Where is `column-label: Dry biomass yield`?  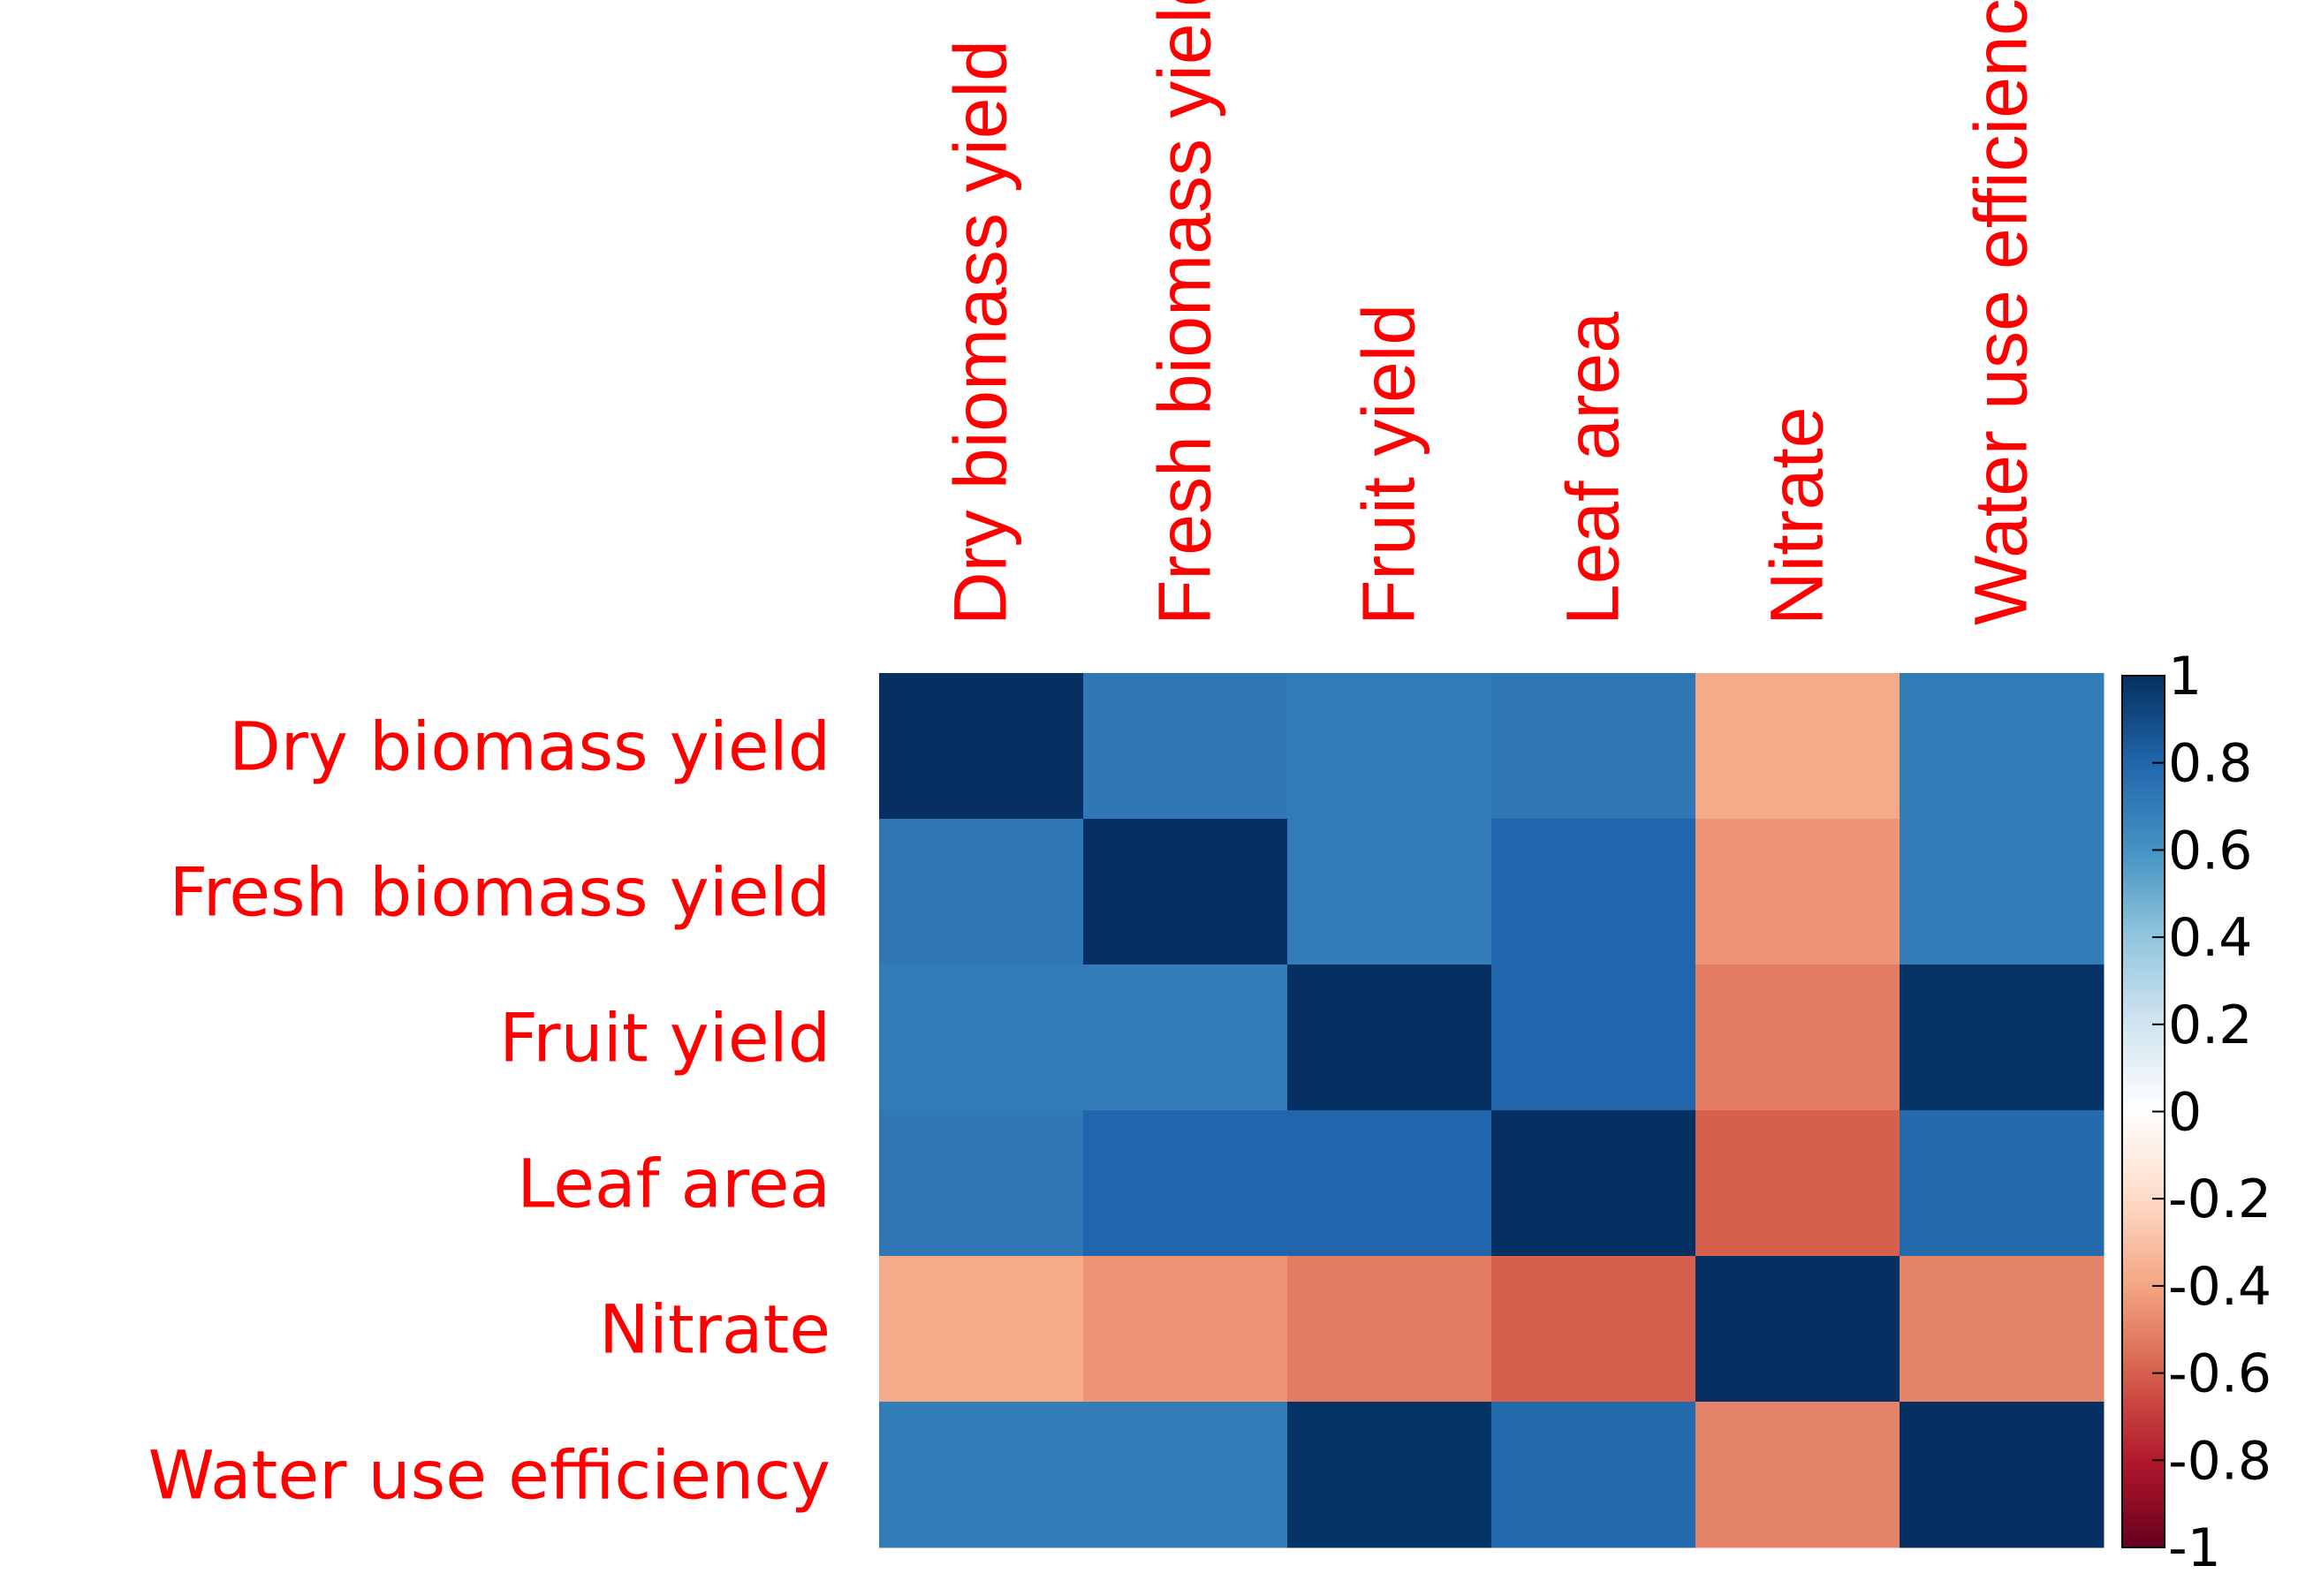 column-label: Dry biomass yield is located at coordinates (980, 332).